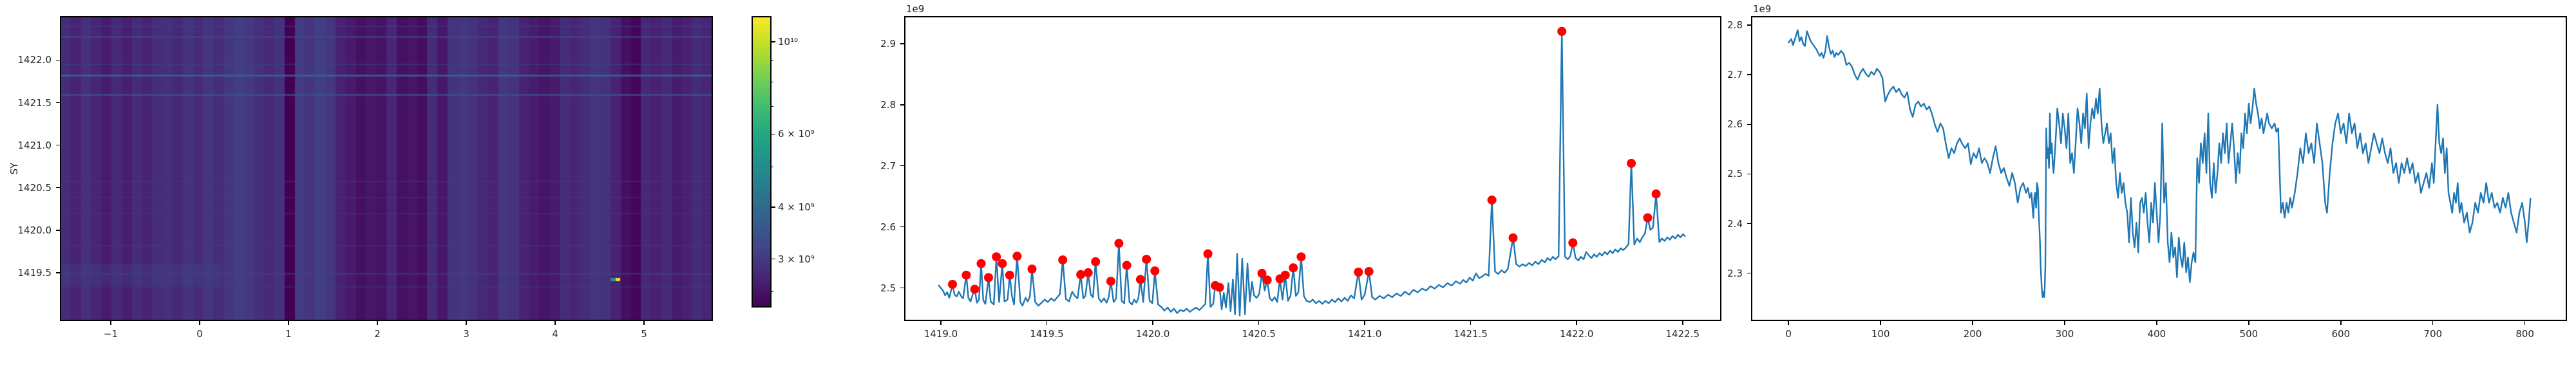  I want to click on heatmap-y-tick-label: 1422.0, so click(34, 60).